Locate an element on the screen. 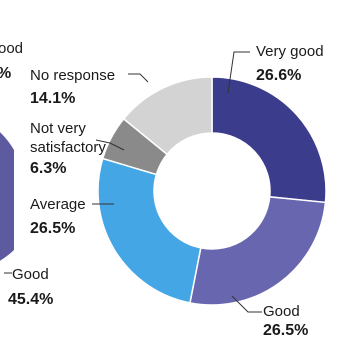 The image size is (347, 341). leader-very-good is located at coordinates (238, 72).